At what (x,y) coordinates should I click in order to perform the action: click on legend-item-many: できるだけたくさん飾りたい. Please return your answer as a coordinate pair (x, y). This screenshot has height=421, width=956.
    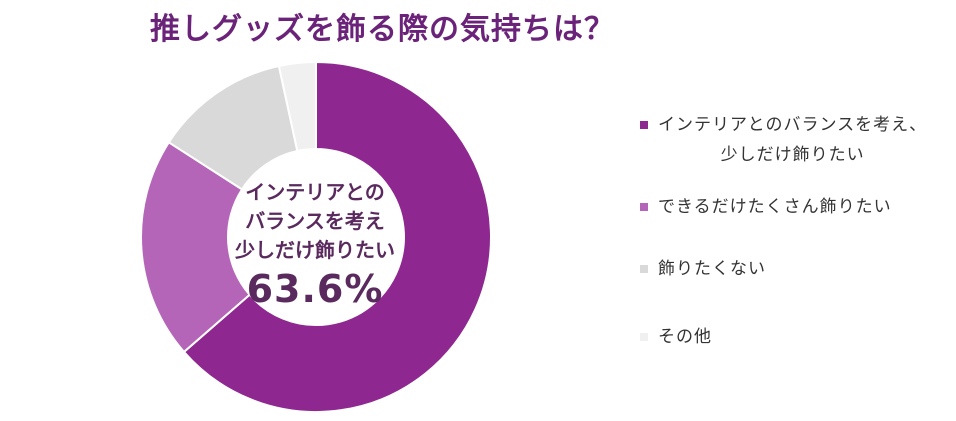
    Looking at the image, I should click on (795, 207).